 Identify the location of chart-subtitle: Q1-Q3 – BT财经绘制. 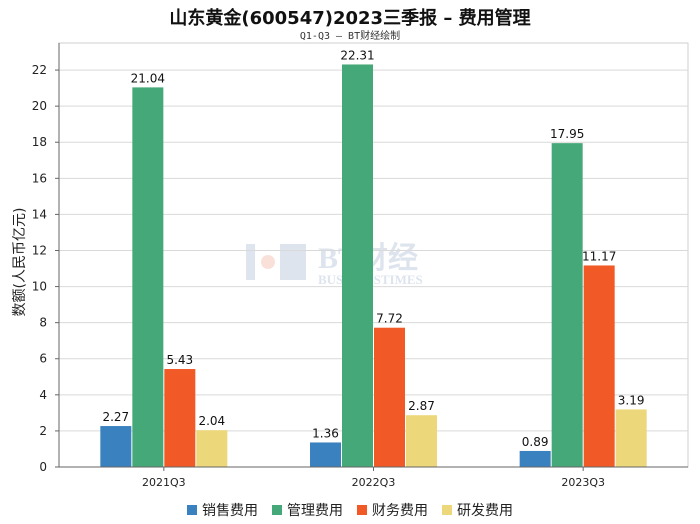
(350, 36).